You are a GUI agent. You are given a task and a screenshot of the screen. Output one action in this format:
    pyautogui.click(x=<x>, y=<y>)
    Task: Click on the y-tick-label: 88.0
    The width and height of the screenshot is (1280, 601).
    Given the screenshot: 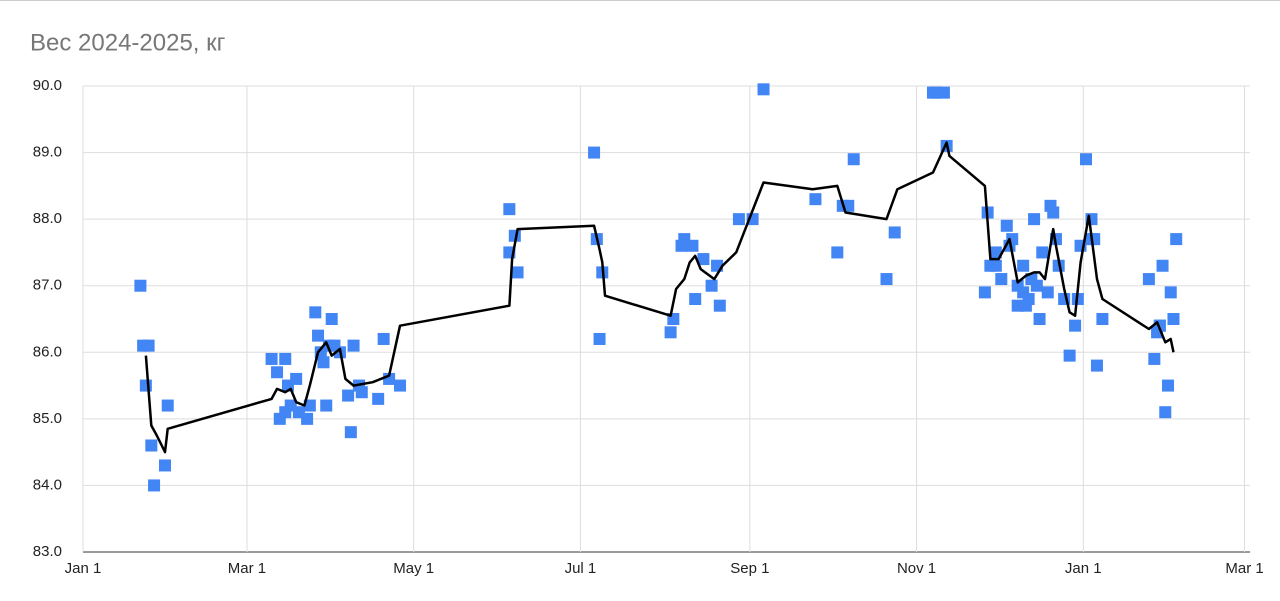 What is the action you would take?
    pyautogui.click(x=47, y=218)
    